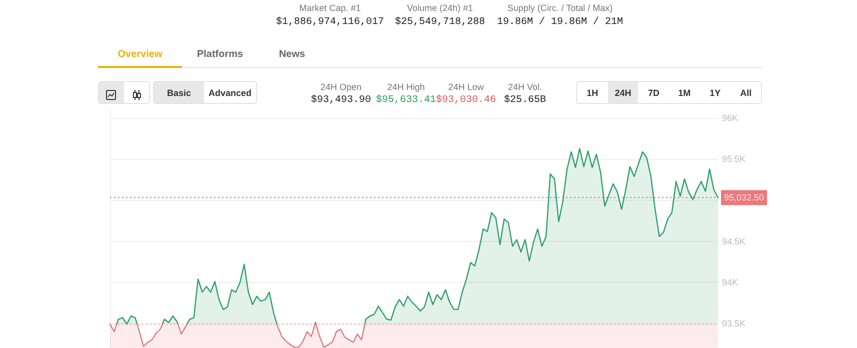 The width and height of the screenshot is (857, 348). I want to click on text: $25,549,718,288, so click(440, 22).